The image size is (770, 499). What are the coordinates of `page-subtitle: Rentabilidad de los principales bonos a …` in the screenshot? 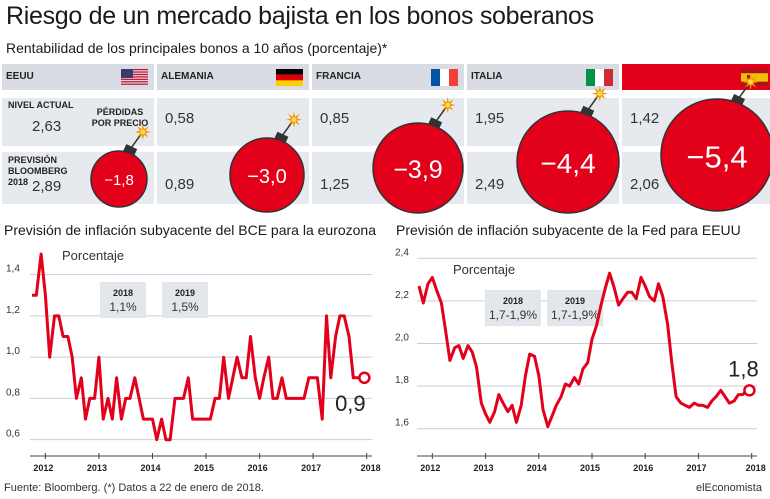 It's located at (197, 48).